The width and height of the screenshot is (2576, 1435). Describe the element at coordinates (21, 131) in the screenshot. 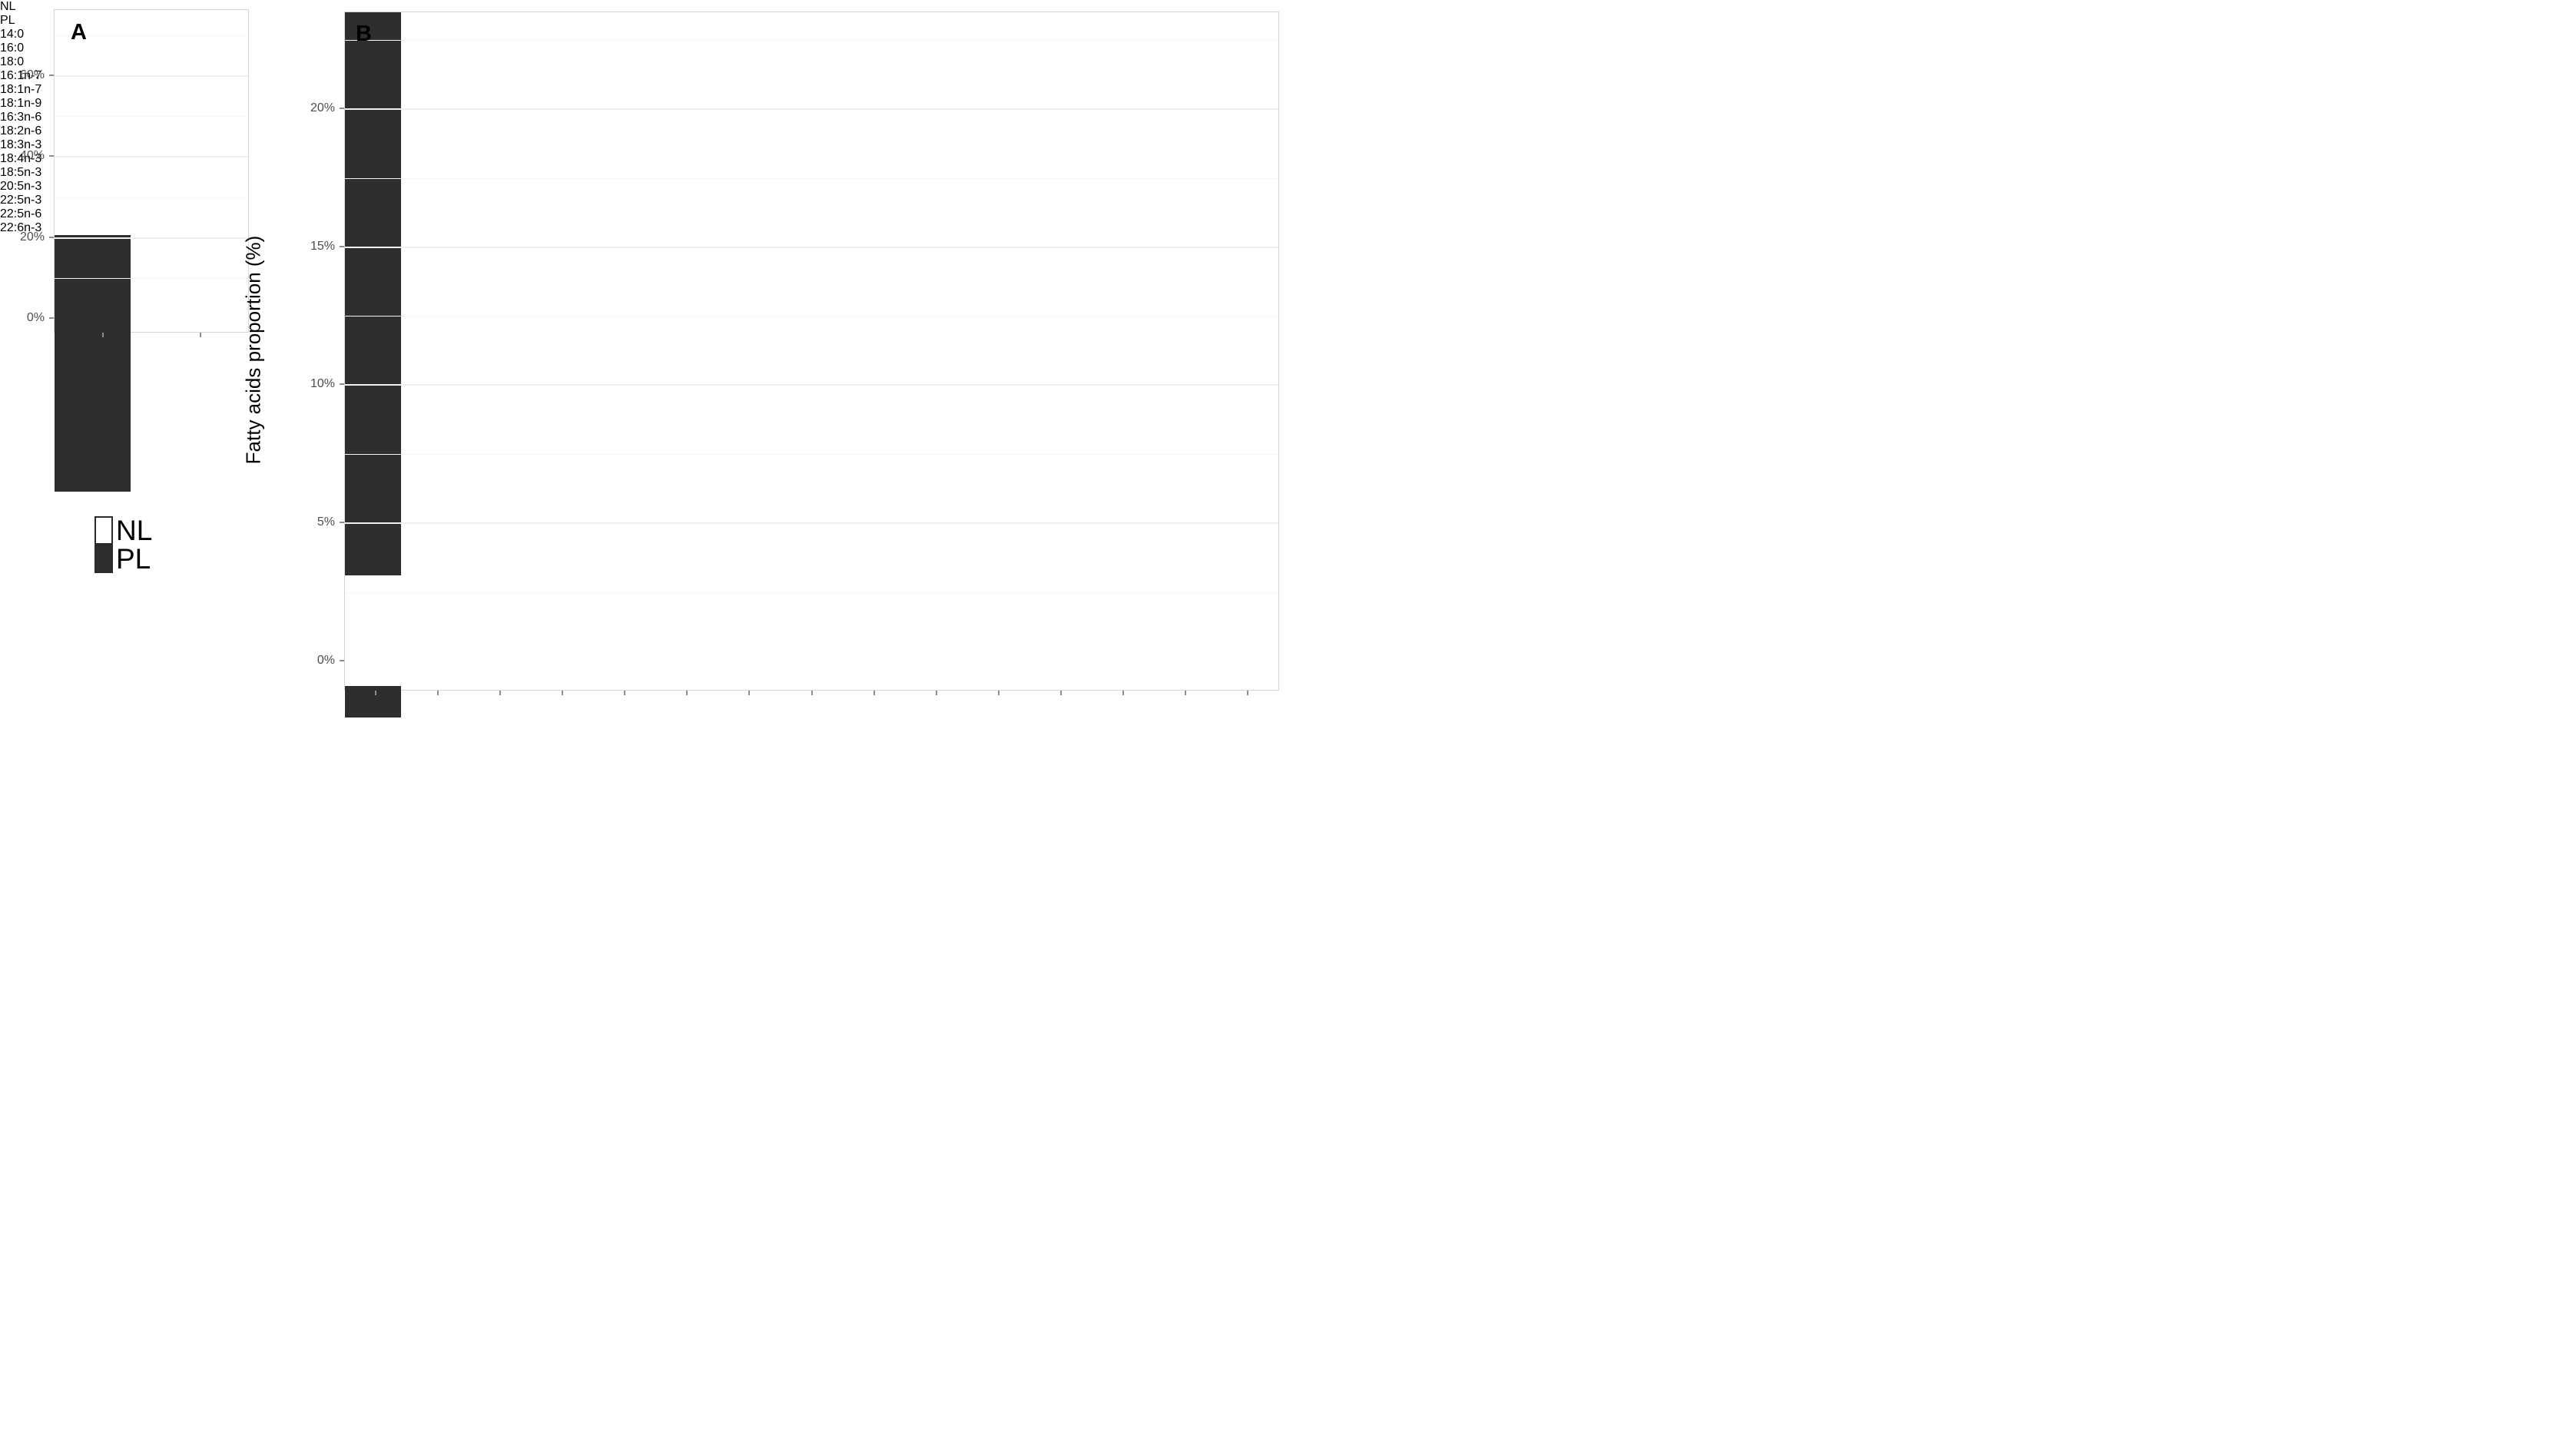

I see `undefined: 18:2n-6` at that location.